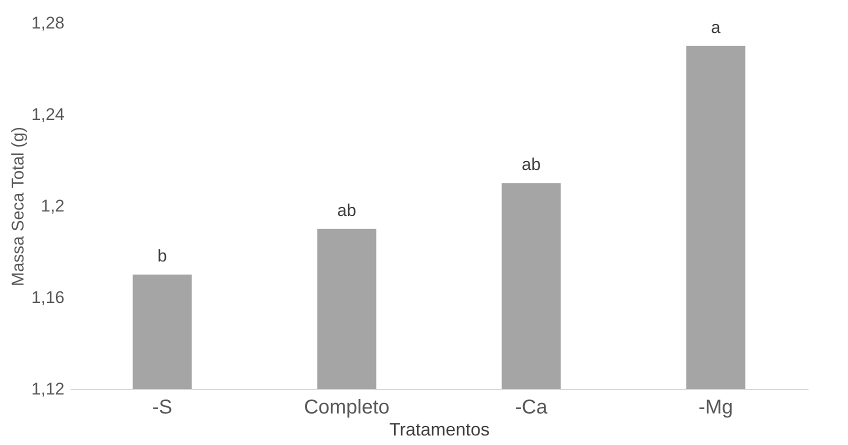 This screenshot has width=848, height=445. What do you see at coordinates (162, 407) in the screenshot?
I see `x-tick-label: -S` at bounding box center [162, 407].